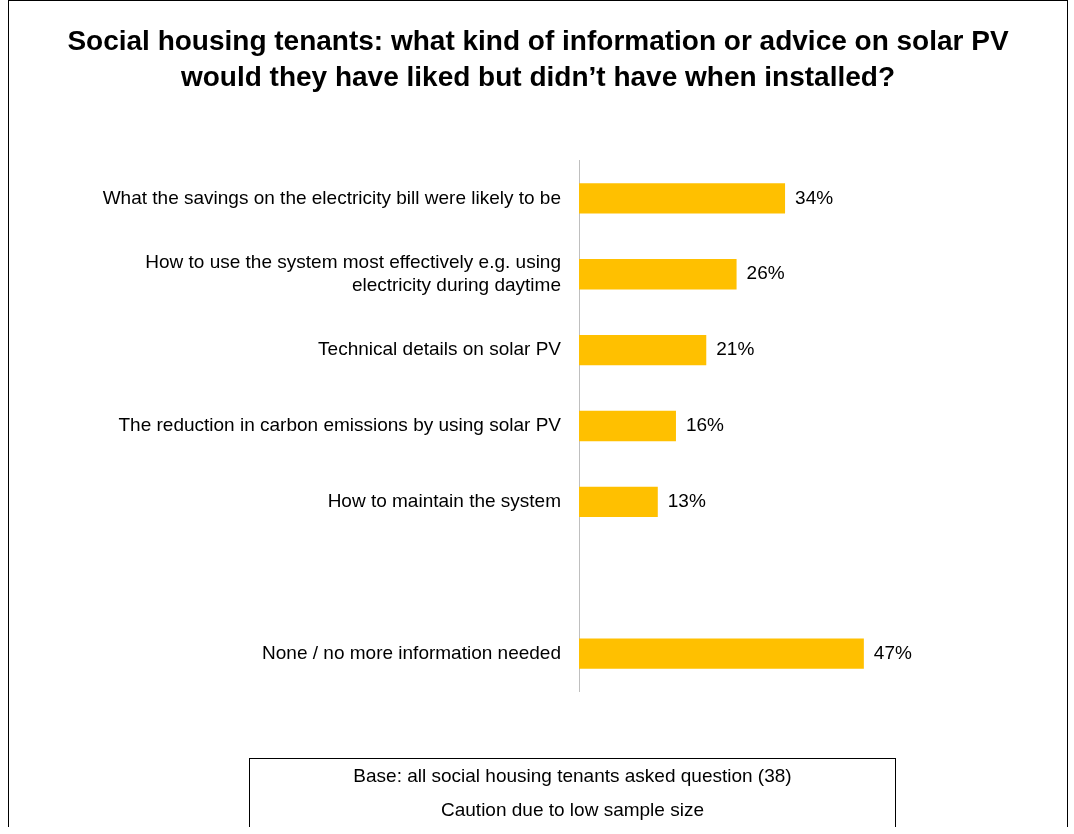 Image resolution: width=1074 pixels, height=834 pixels. Describe the element at coordinates (411, 652) in the screenshot. I see `y-tick-label: None / no more information needed` at that location.